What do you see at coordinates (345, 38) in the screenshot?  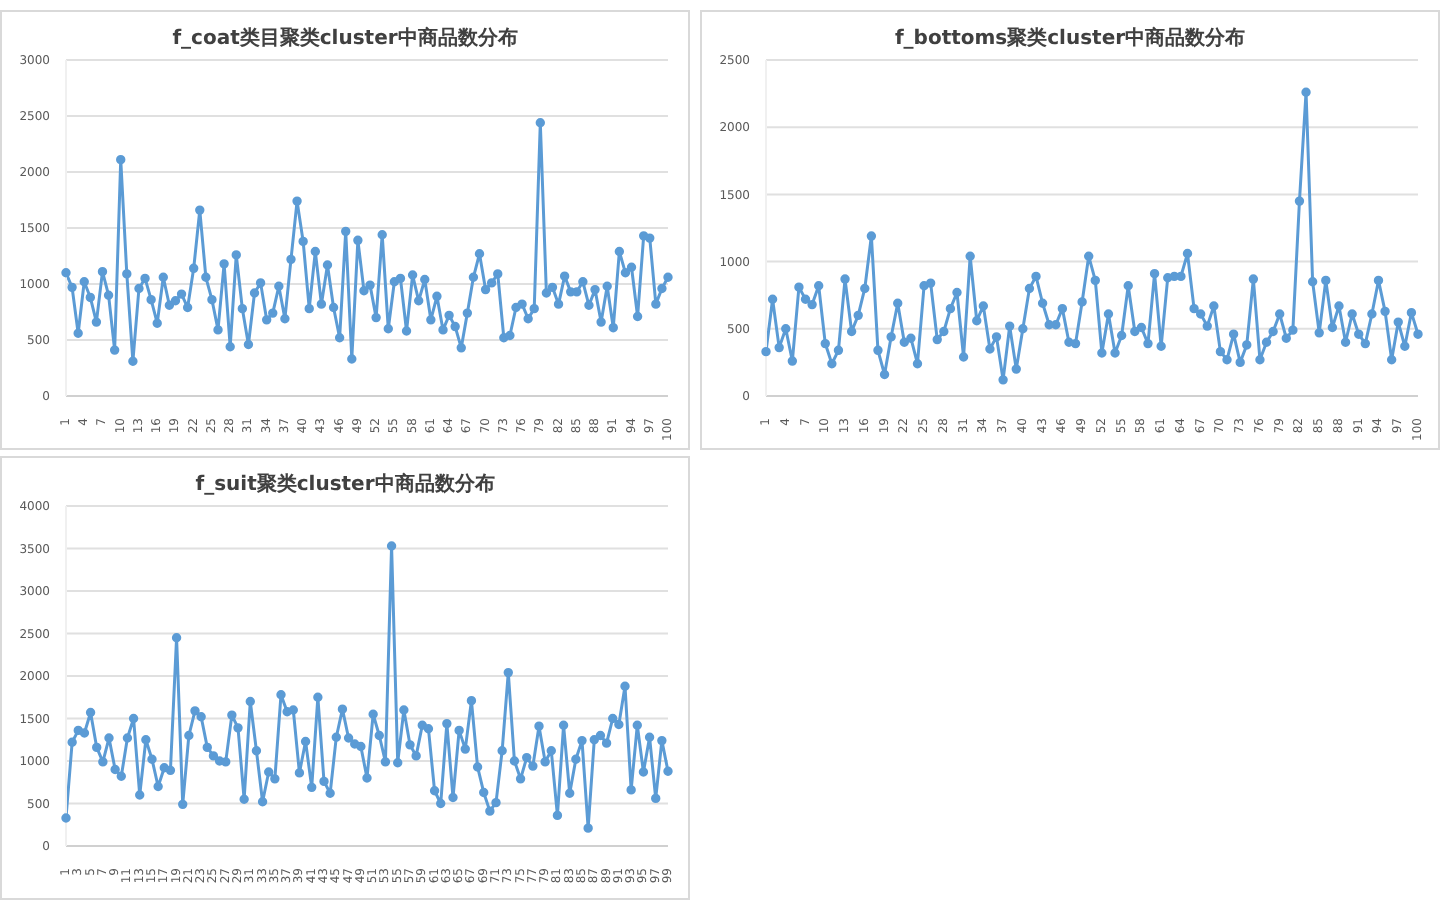 I see `chart-title: f_coat类目聚类cluster中商品数分布` at bounding box center [345, 38].